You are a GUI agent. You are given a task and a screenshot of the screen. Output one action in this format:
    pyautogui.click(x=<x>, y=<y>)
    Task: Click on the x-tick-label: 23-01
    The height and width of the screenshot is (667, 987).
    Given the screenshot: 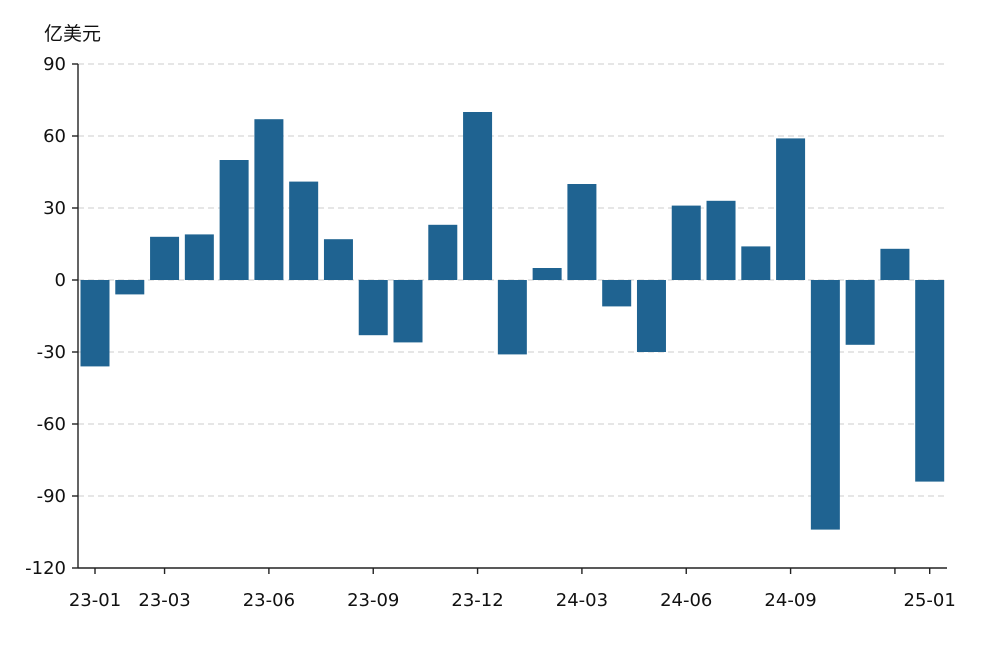 What is the action you would take?
    pyautogui.click(x=95, y=600)
    